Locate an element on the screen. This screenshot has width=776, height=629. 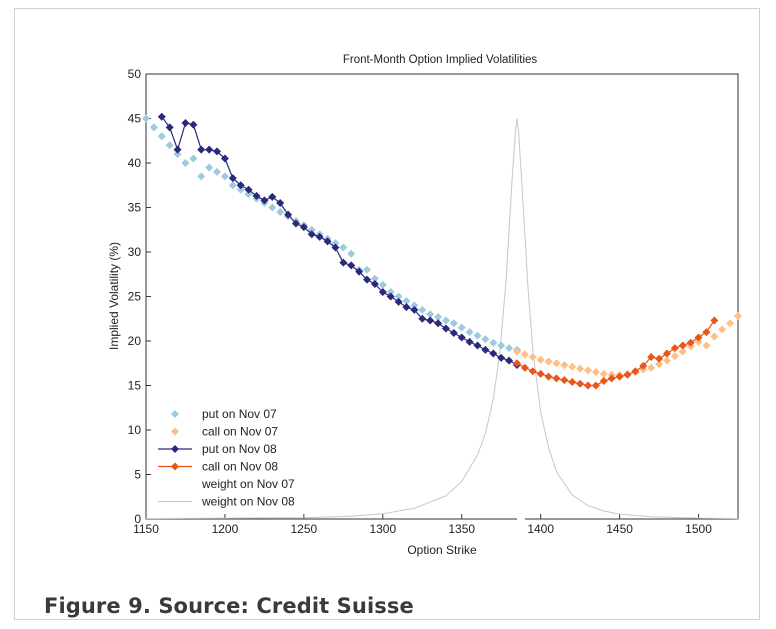
legend-label: put on Nov 07 is located at coordinates (239, 414).